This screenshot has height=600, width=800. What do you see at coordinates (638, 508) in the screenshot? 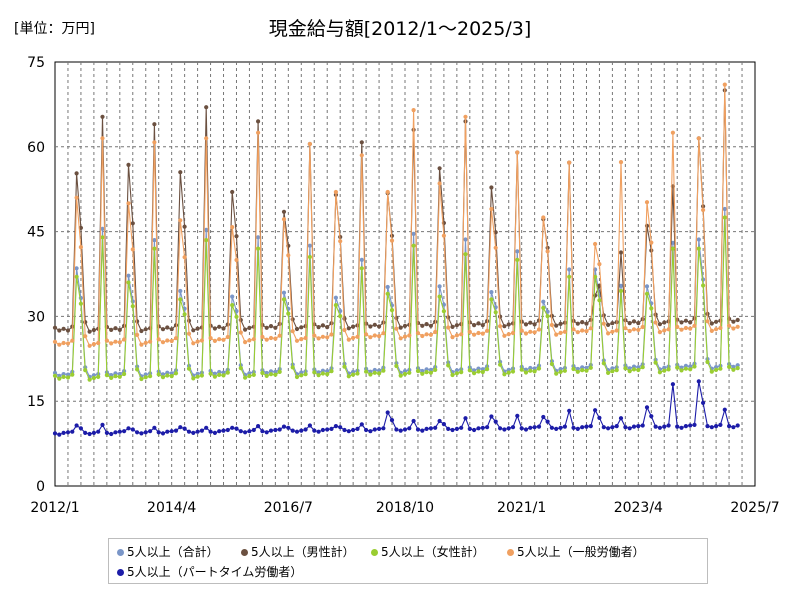
I see `x-tick-label: 2023/4` at bounding box center [638, 508].